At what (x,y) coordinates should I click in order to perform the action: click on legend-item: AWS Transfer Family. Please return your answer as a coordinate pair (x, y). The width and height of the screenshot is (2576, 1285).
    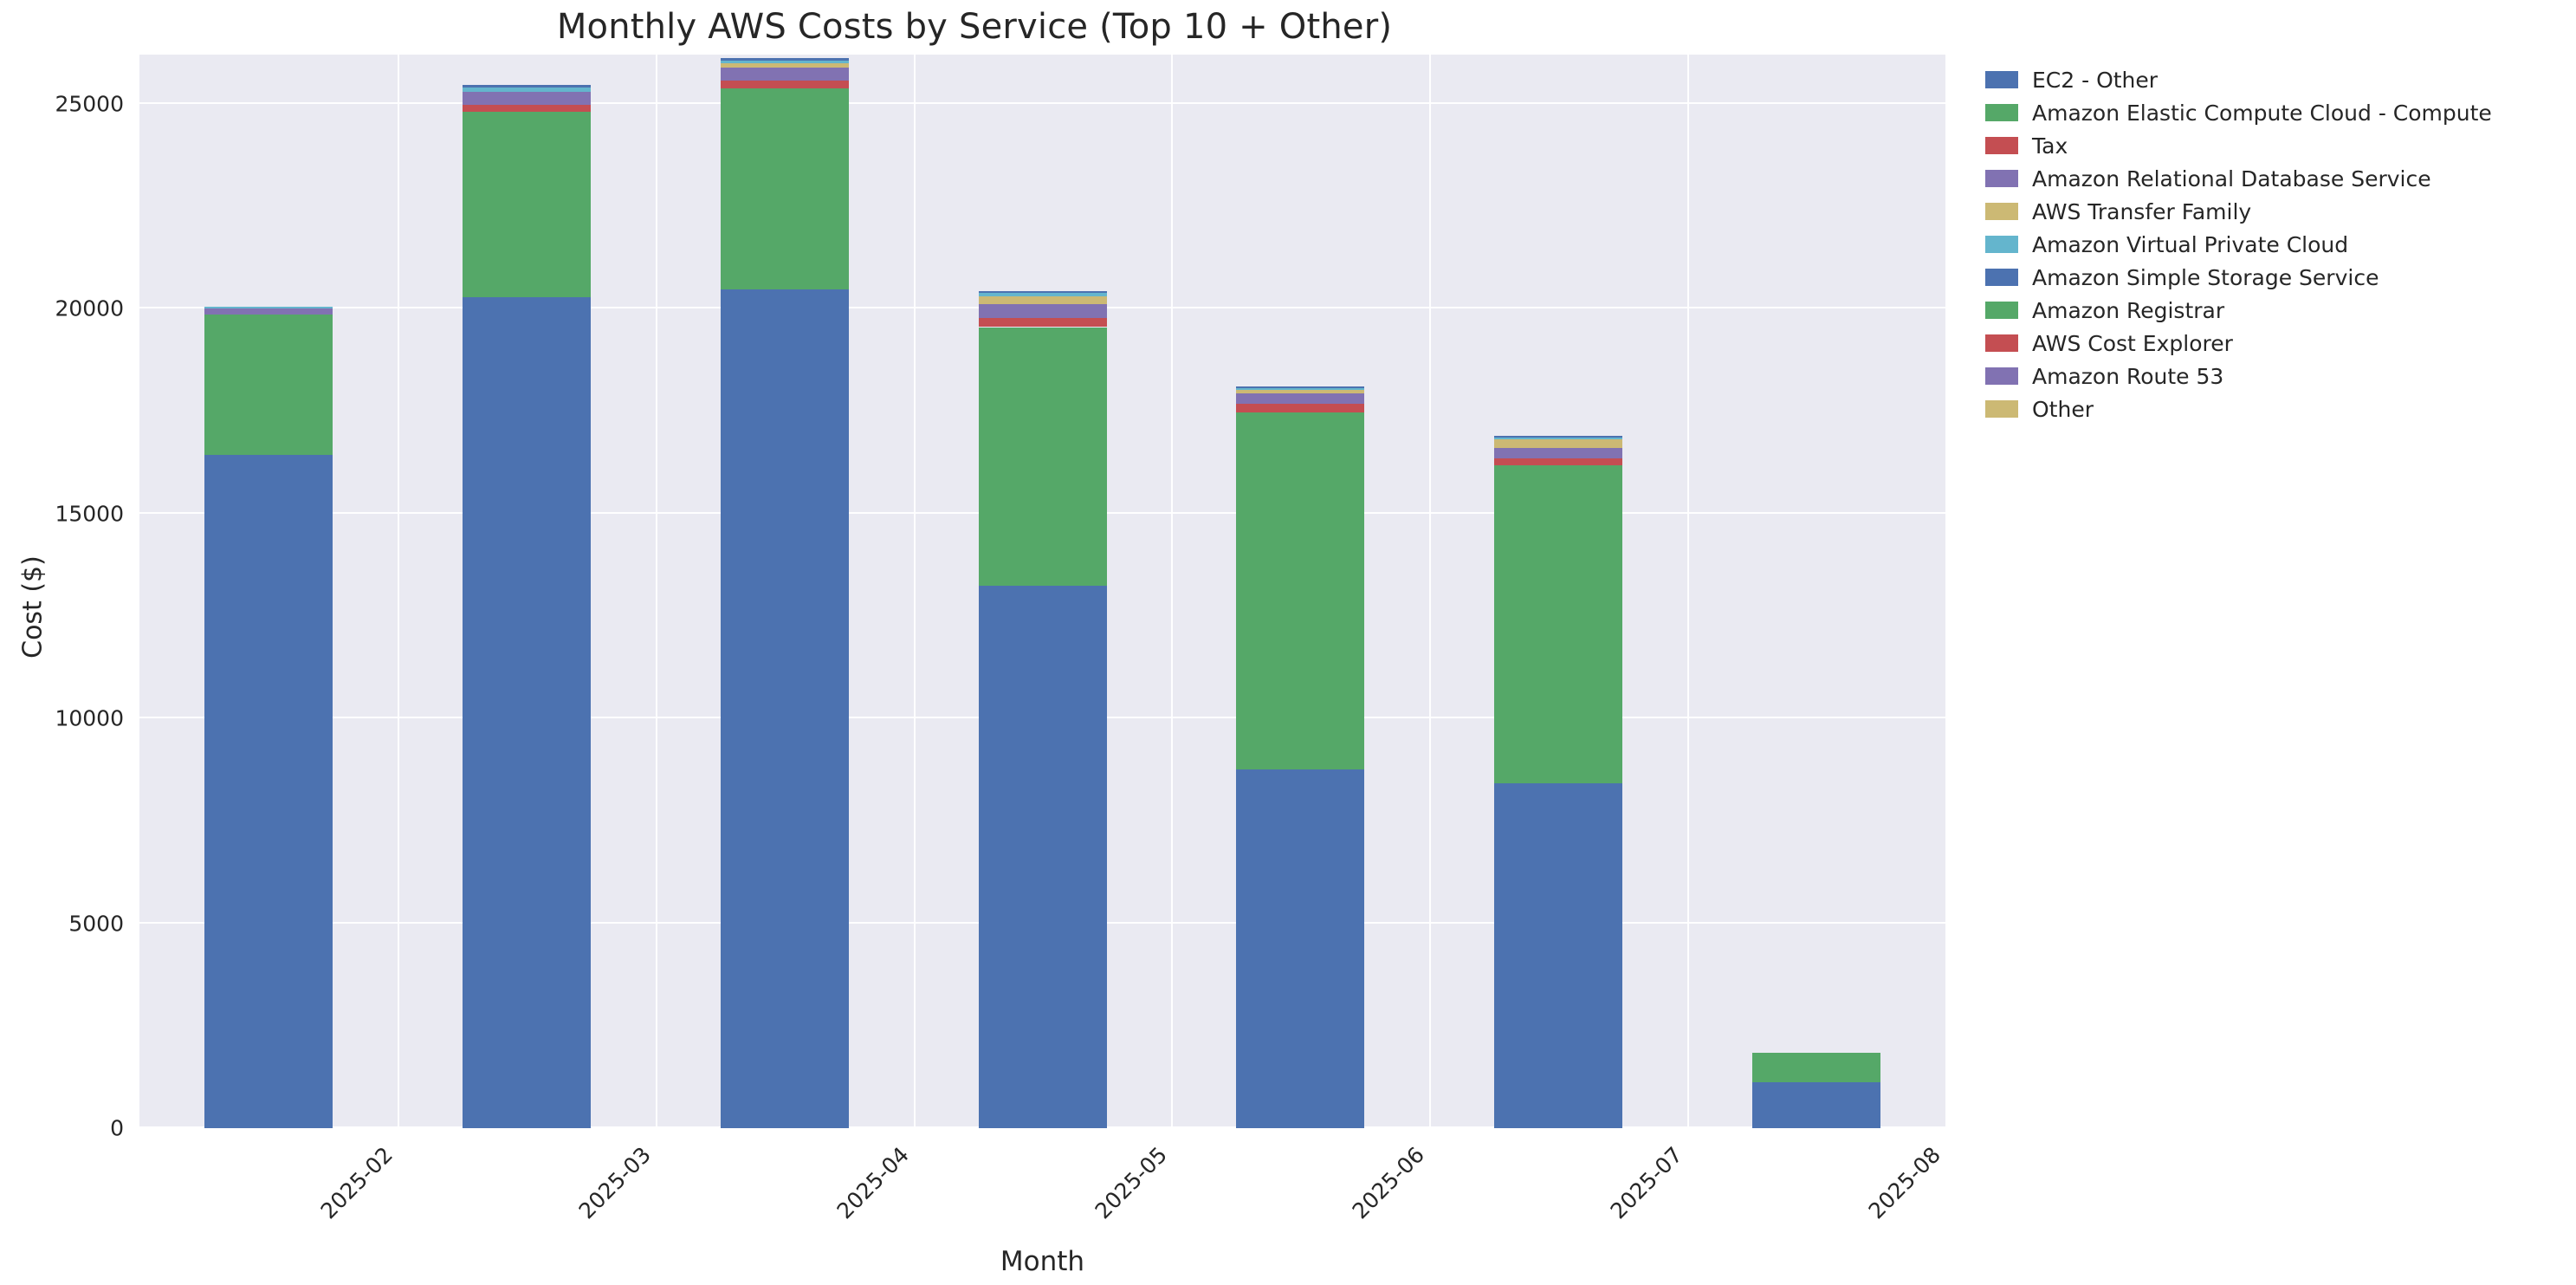
    Looking at the image, I should click on (2271, 211).